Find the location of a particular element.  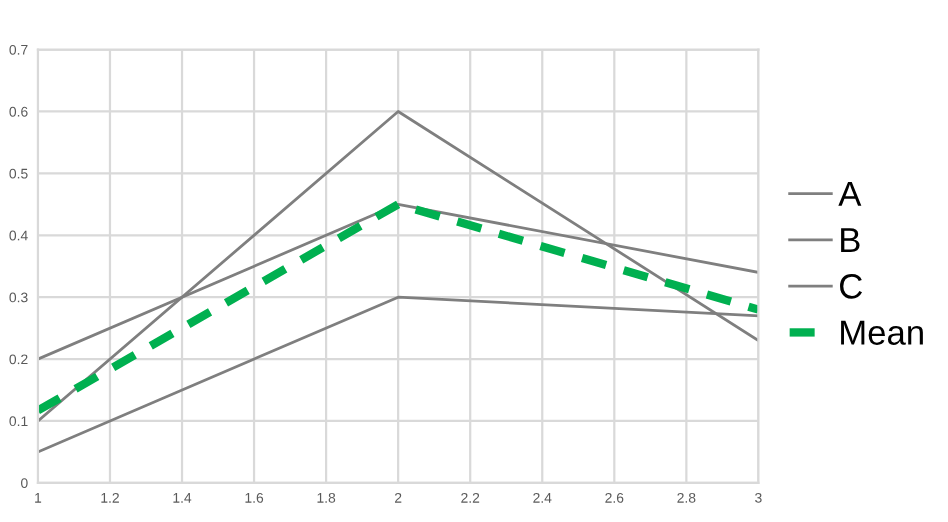

legend-label: A is located at coordinates (850, 193).